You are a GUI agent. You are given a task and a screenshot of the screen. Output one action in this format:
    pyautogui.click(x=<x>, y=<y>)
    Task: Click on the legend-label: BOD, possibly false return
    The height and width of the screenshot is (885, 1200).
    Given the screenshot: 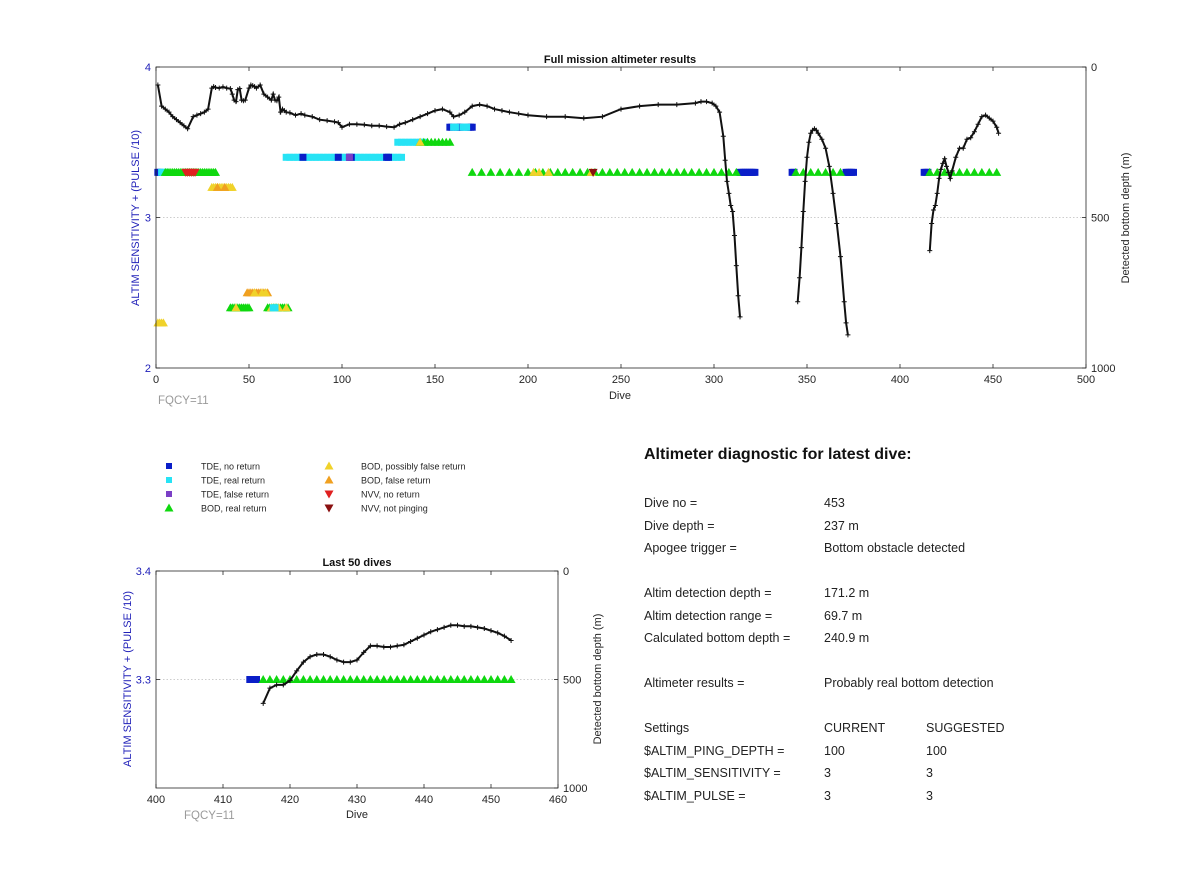 What is the action you would take?
    pyautogui.click(x=413, y=467)
    